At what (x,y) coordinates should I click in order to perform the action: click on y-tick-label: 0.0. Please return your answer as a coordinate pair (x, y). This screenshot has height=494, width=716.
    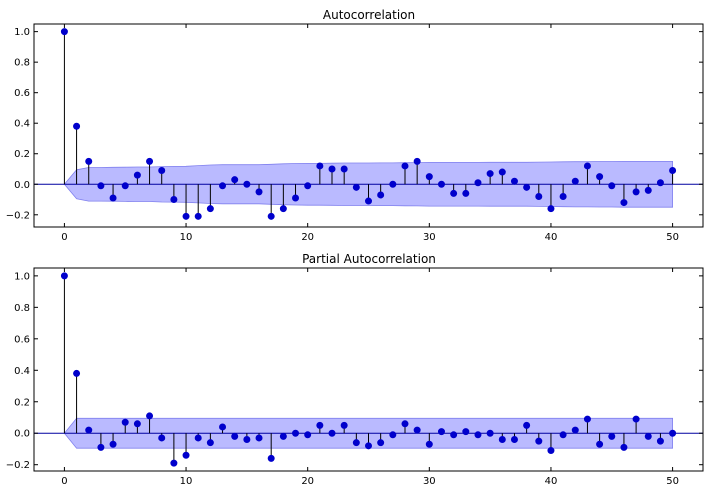
    Looking at the image, I should click on (22, 434).